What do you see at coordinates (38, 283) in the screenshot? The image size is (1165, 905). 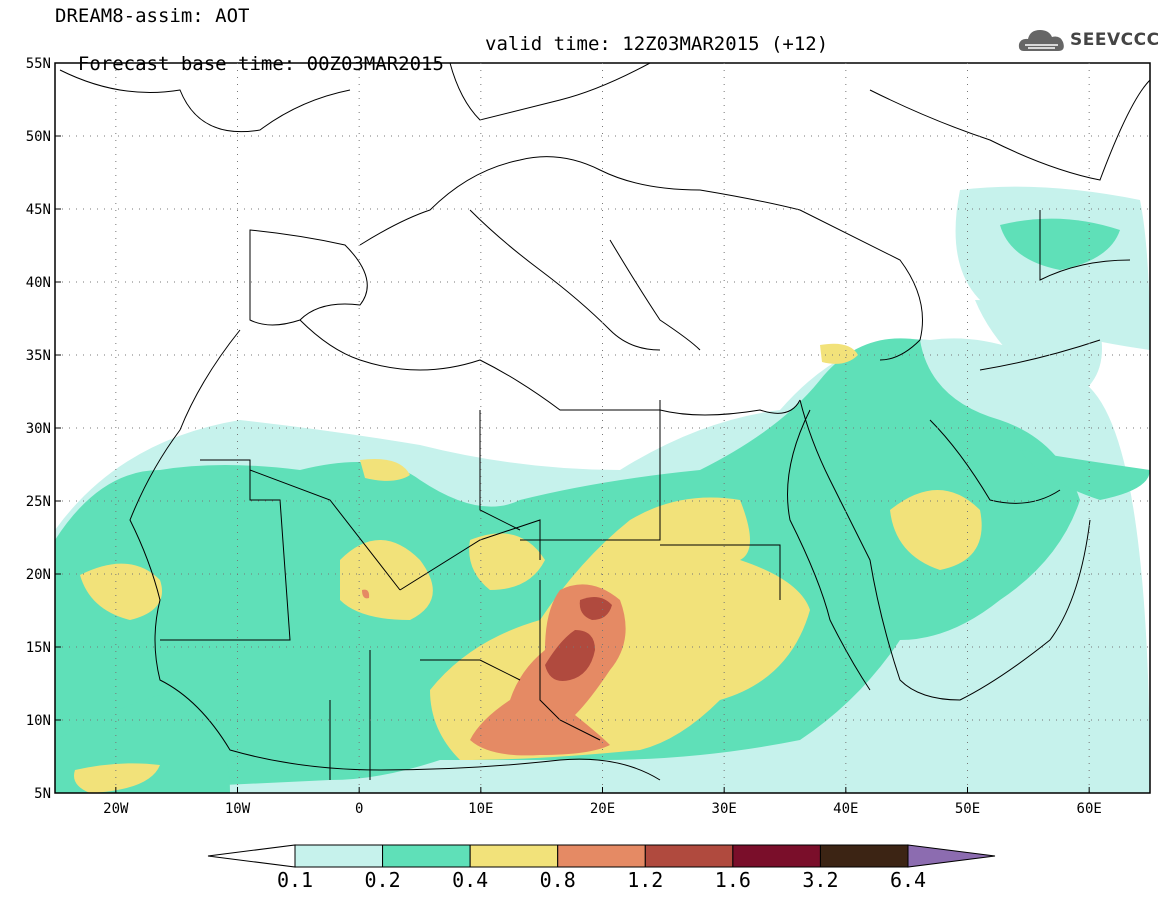 I see `lat-label: 40N` at bounding box center [38, 283].